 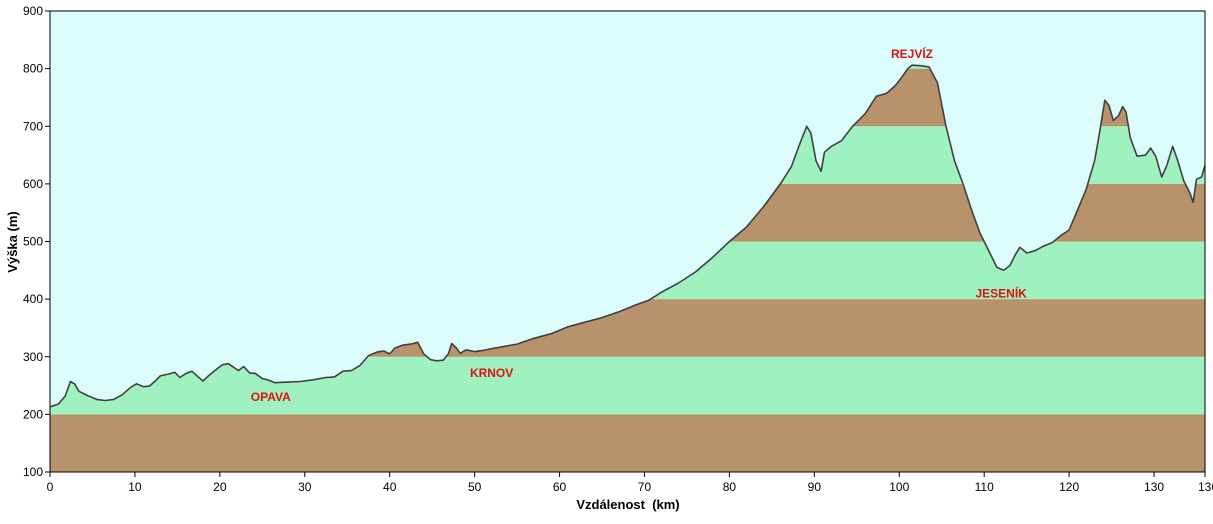 I want to click on x-tick-label: 90, so click(x=815, y=487).